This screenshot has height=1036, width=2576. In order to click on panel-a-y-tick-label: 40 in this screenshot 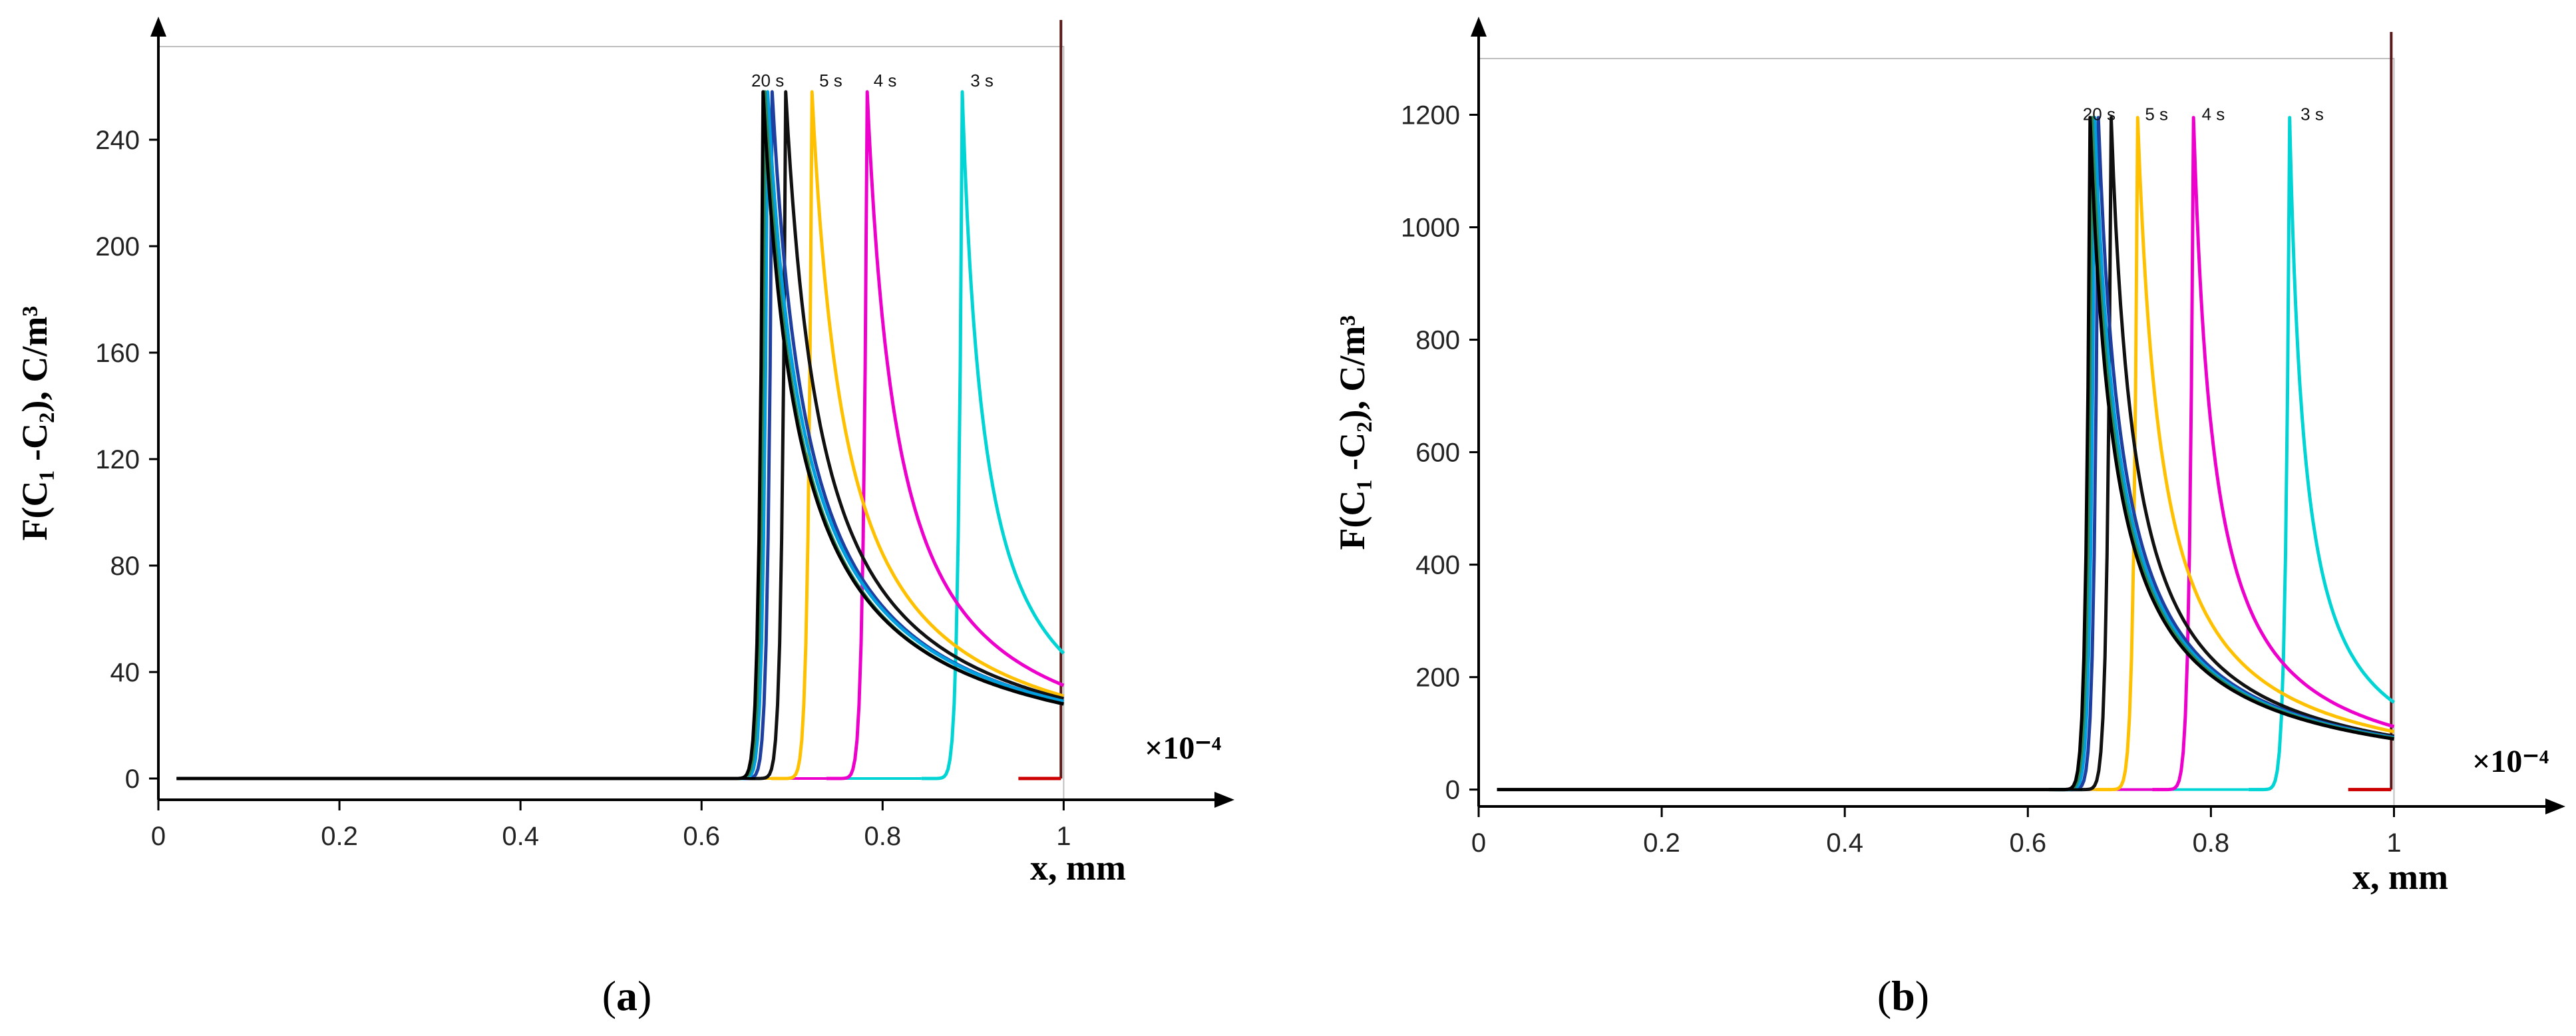, I will do `click(125, 673)`.